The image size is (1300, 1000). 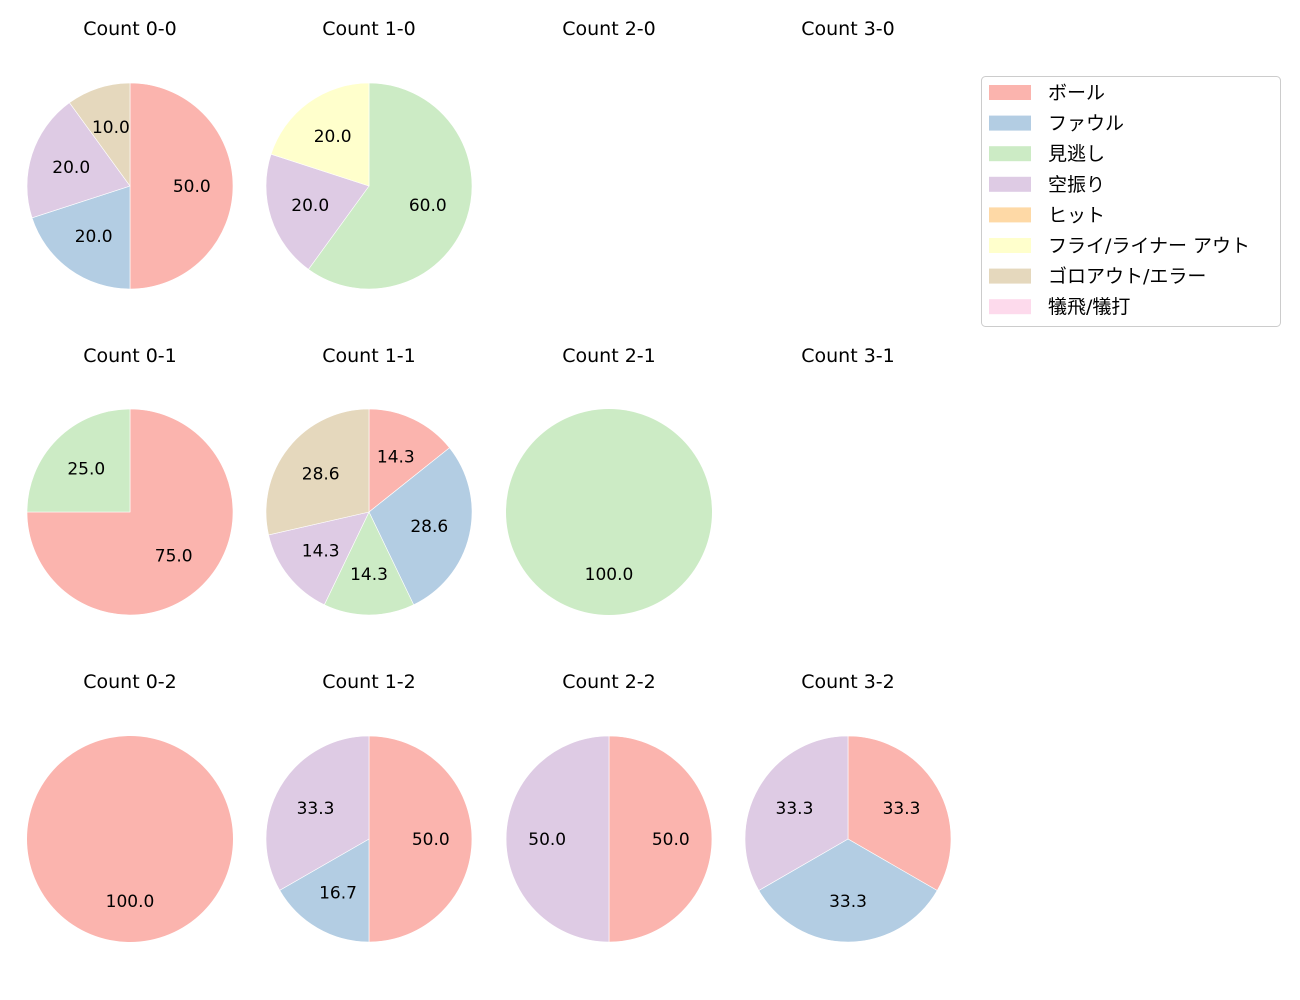 I want to click on pie-title: Count 3-0, so click(x=848, y=29).